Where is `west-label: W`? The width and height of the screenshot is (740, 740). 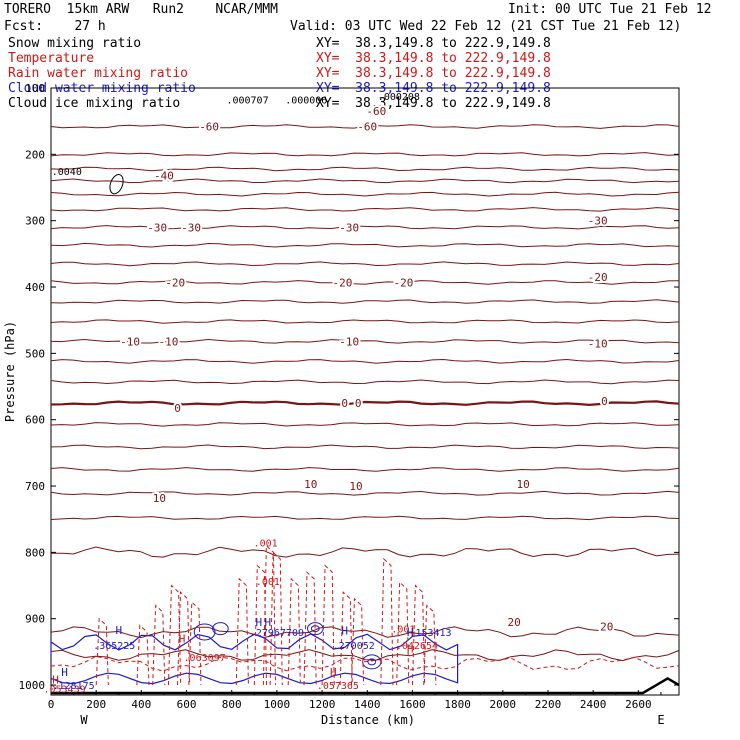
west-label: W is located at coordinates (84, 720).